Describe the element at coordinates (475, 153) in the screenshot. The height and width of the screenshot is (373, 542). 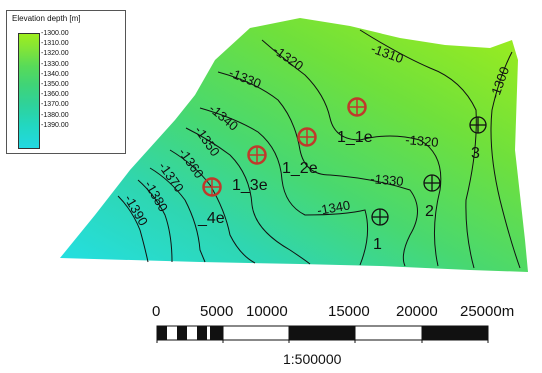
I see `well-label-3: 3` at that location.